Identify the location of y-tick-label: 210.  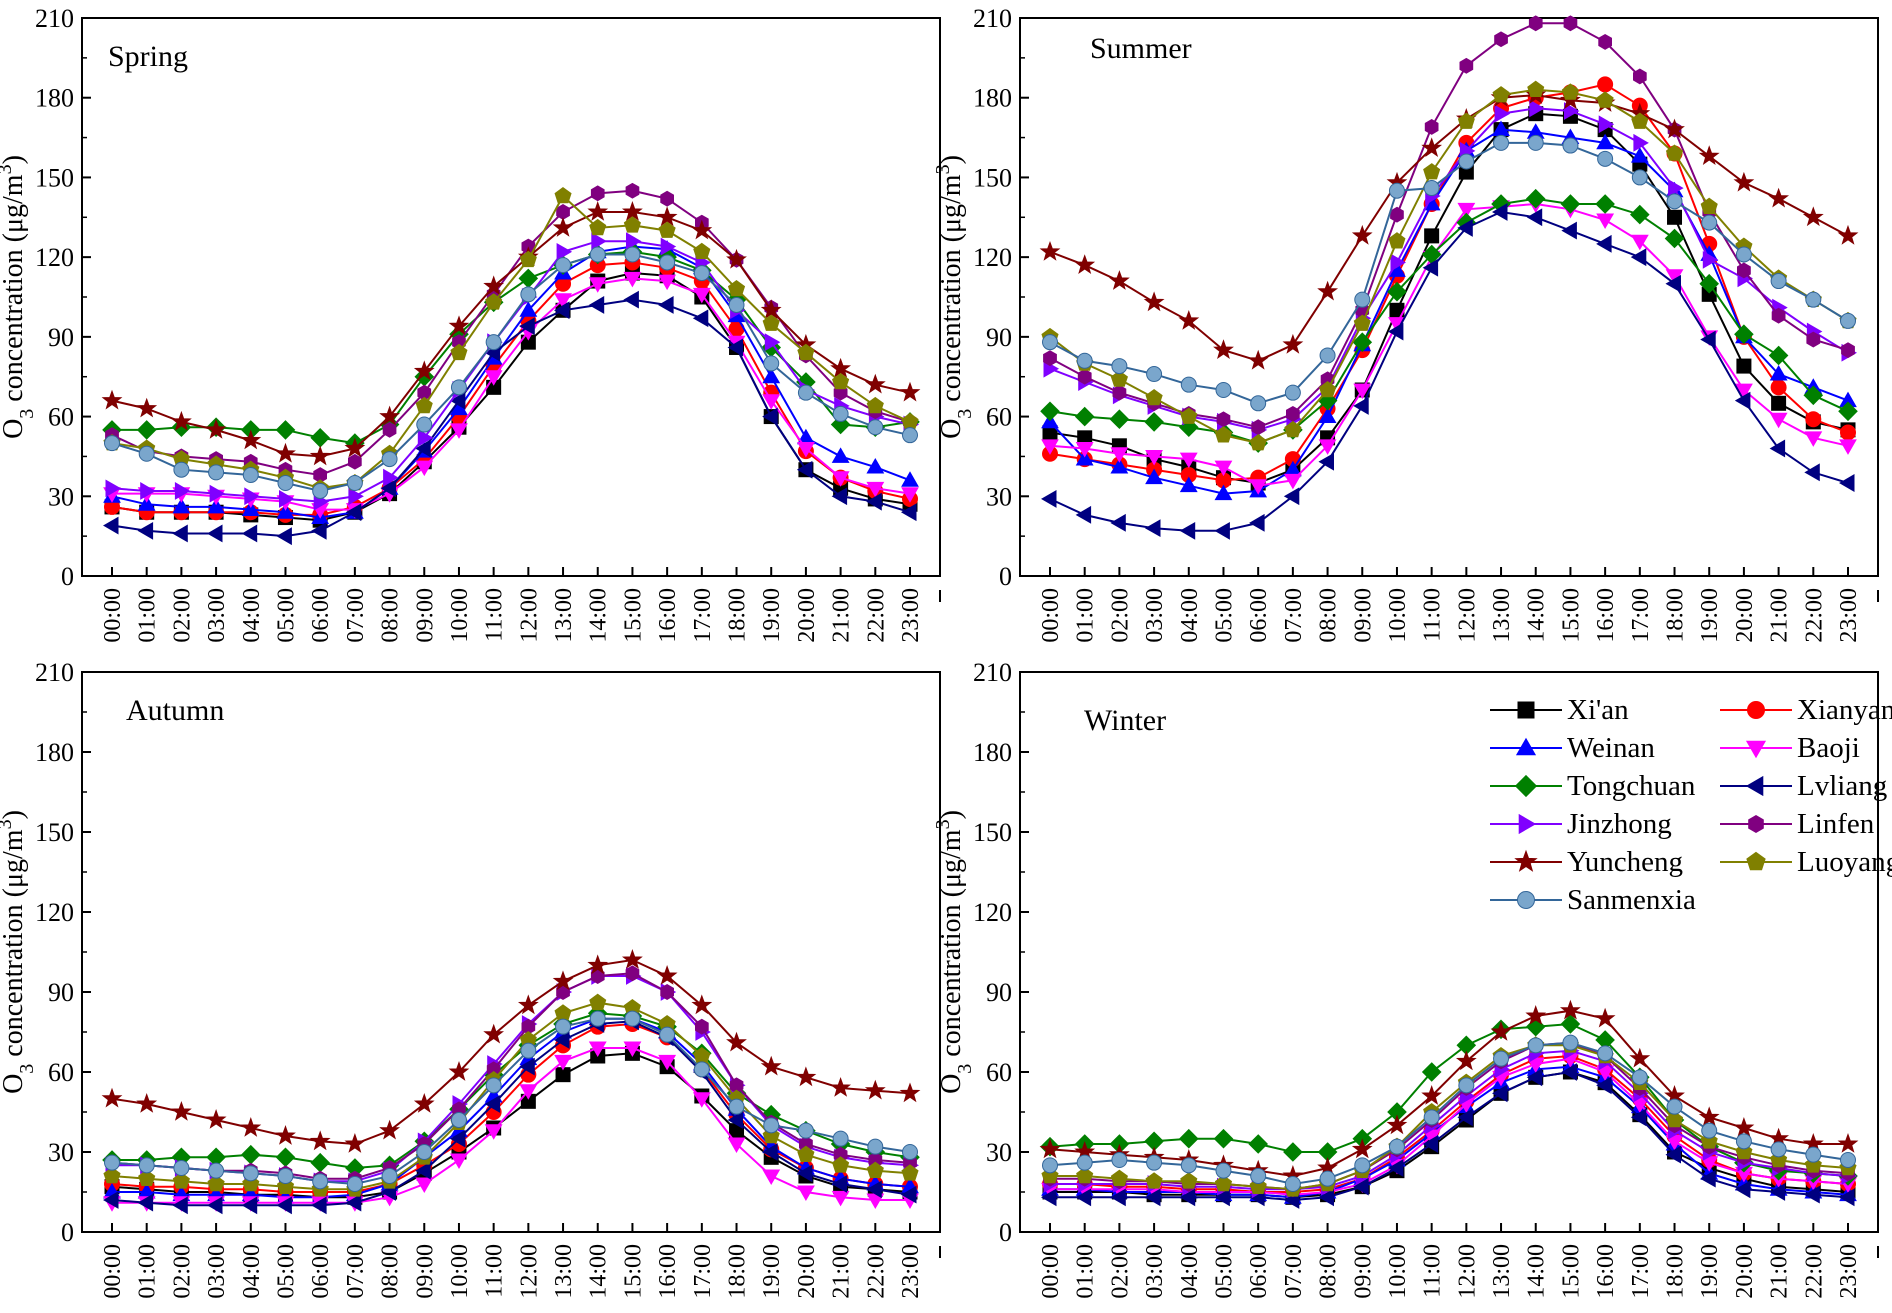
(992, 18).